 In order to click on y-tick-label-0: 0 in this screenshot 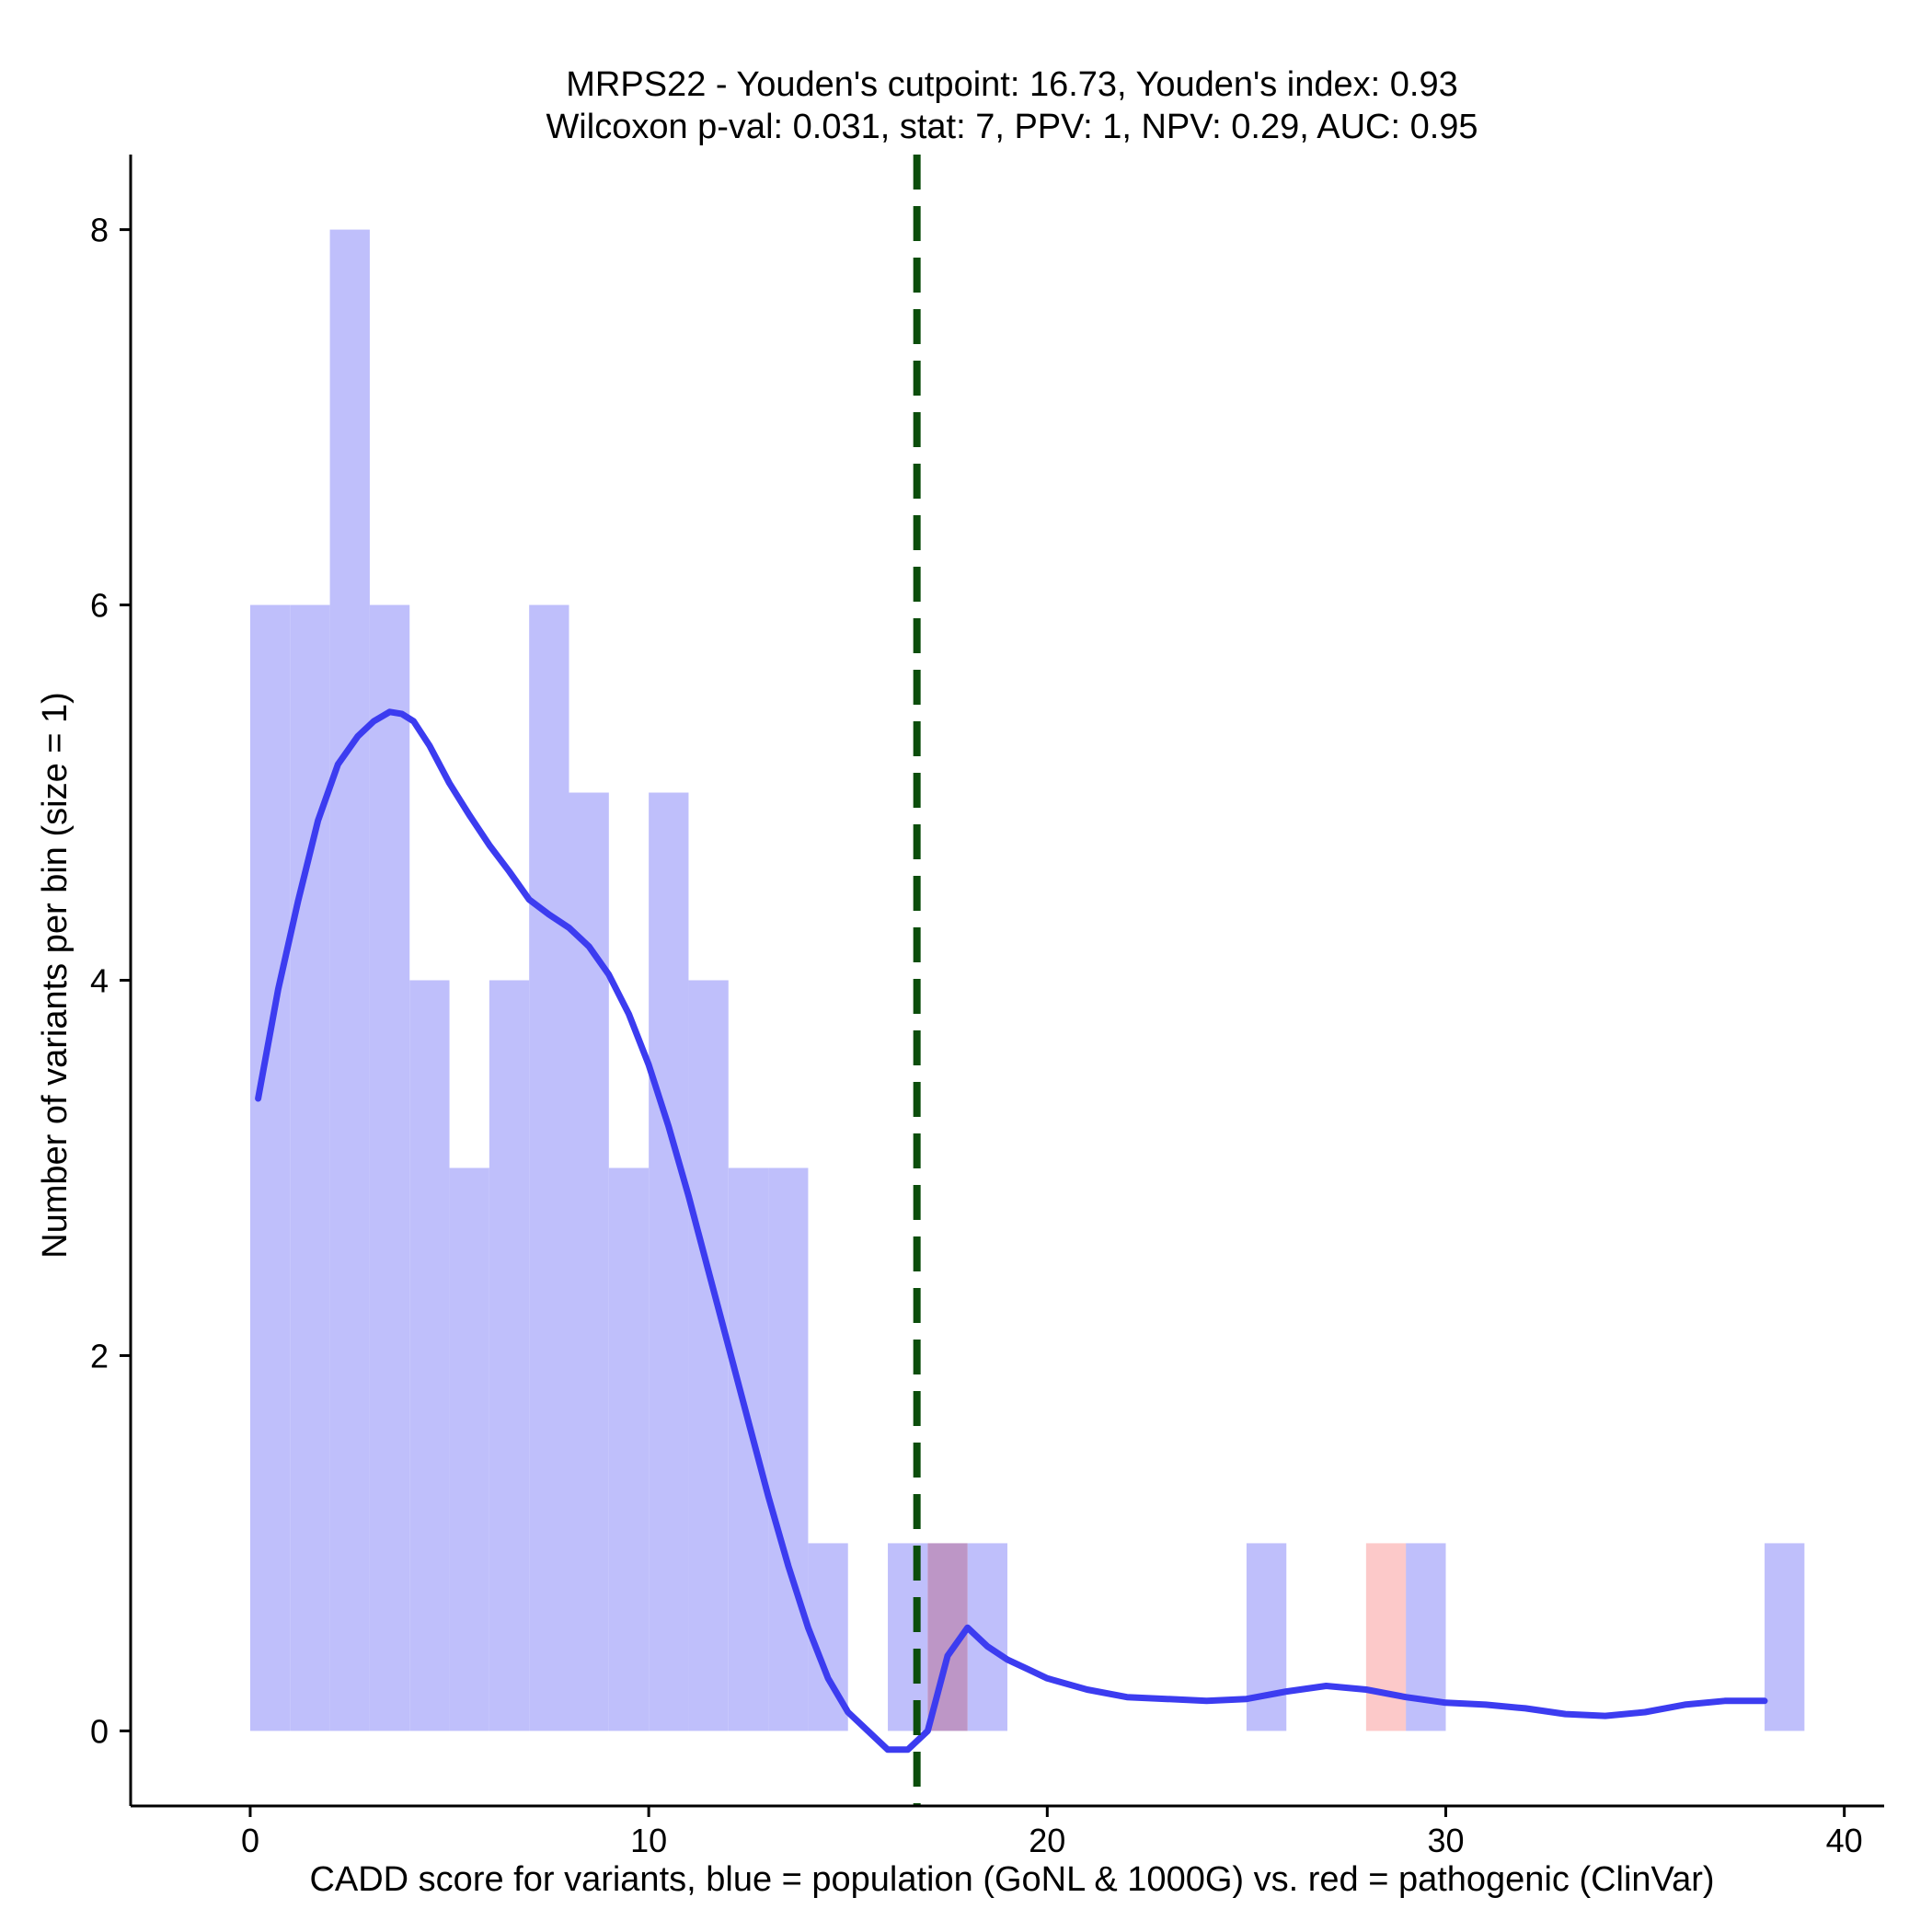, I will do `click(99, 1731)`.